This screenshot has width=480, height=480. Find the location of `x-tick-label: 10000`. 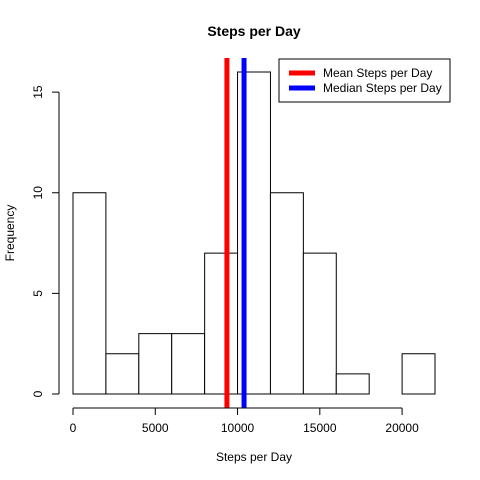

x-tick-label: 10000 is located at coordinates (238, 428).